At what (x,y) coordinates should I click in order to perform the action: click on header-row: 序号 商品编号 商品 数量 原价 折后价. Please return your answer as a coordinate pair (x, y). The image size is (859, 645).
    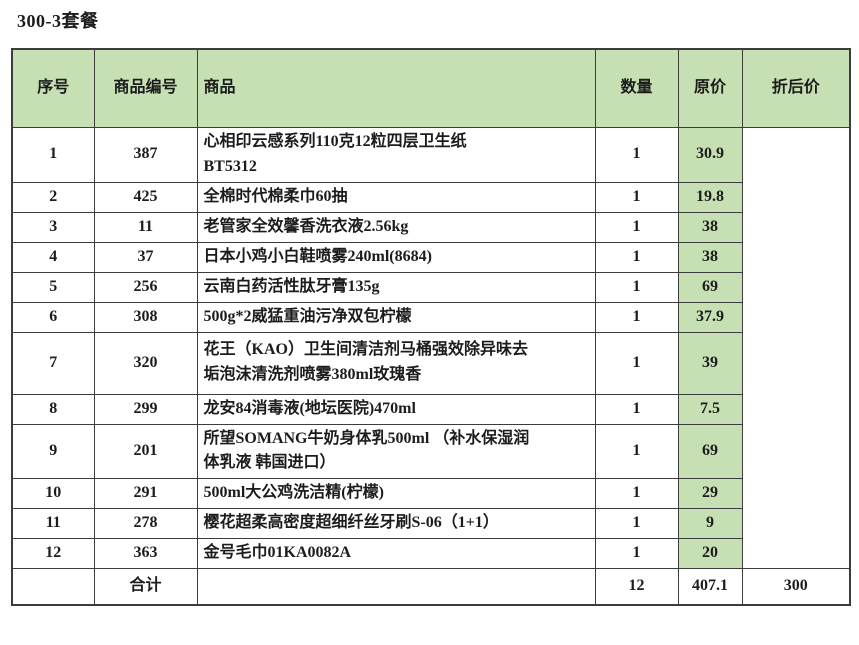
    Looking at the image, I should click on (431, 88).